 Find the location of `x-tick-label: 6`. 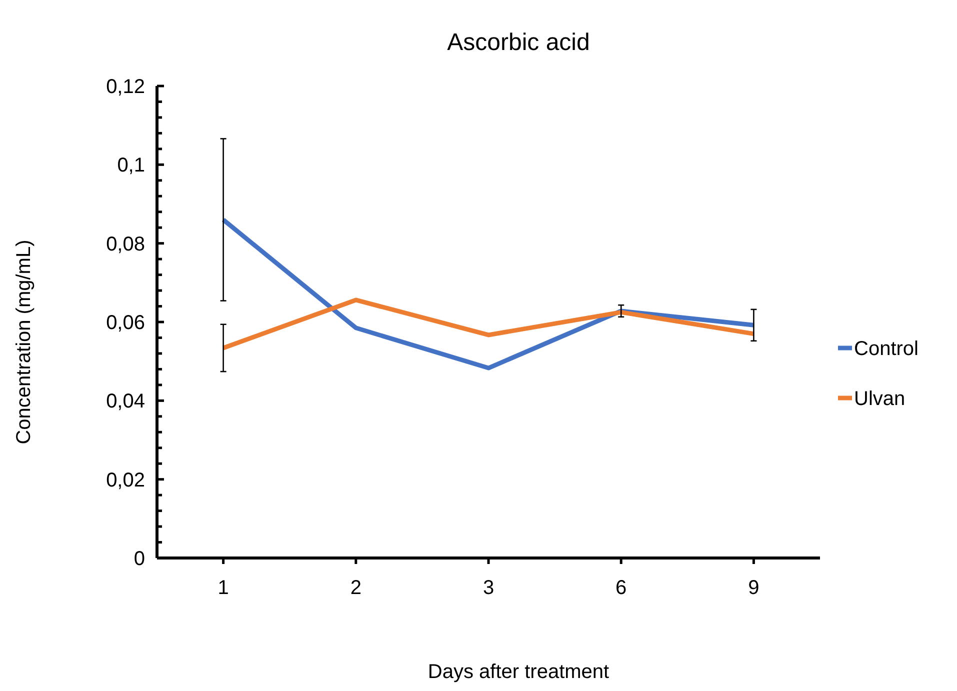

x-tick-label: 6 is located at coordinates (621, 588).